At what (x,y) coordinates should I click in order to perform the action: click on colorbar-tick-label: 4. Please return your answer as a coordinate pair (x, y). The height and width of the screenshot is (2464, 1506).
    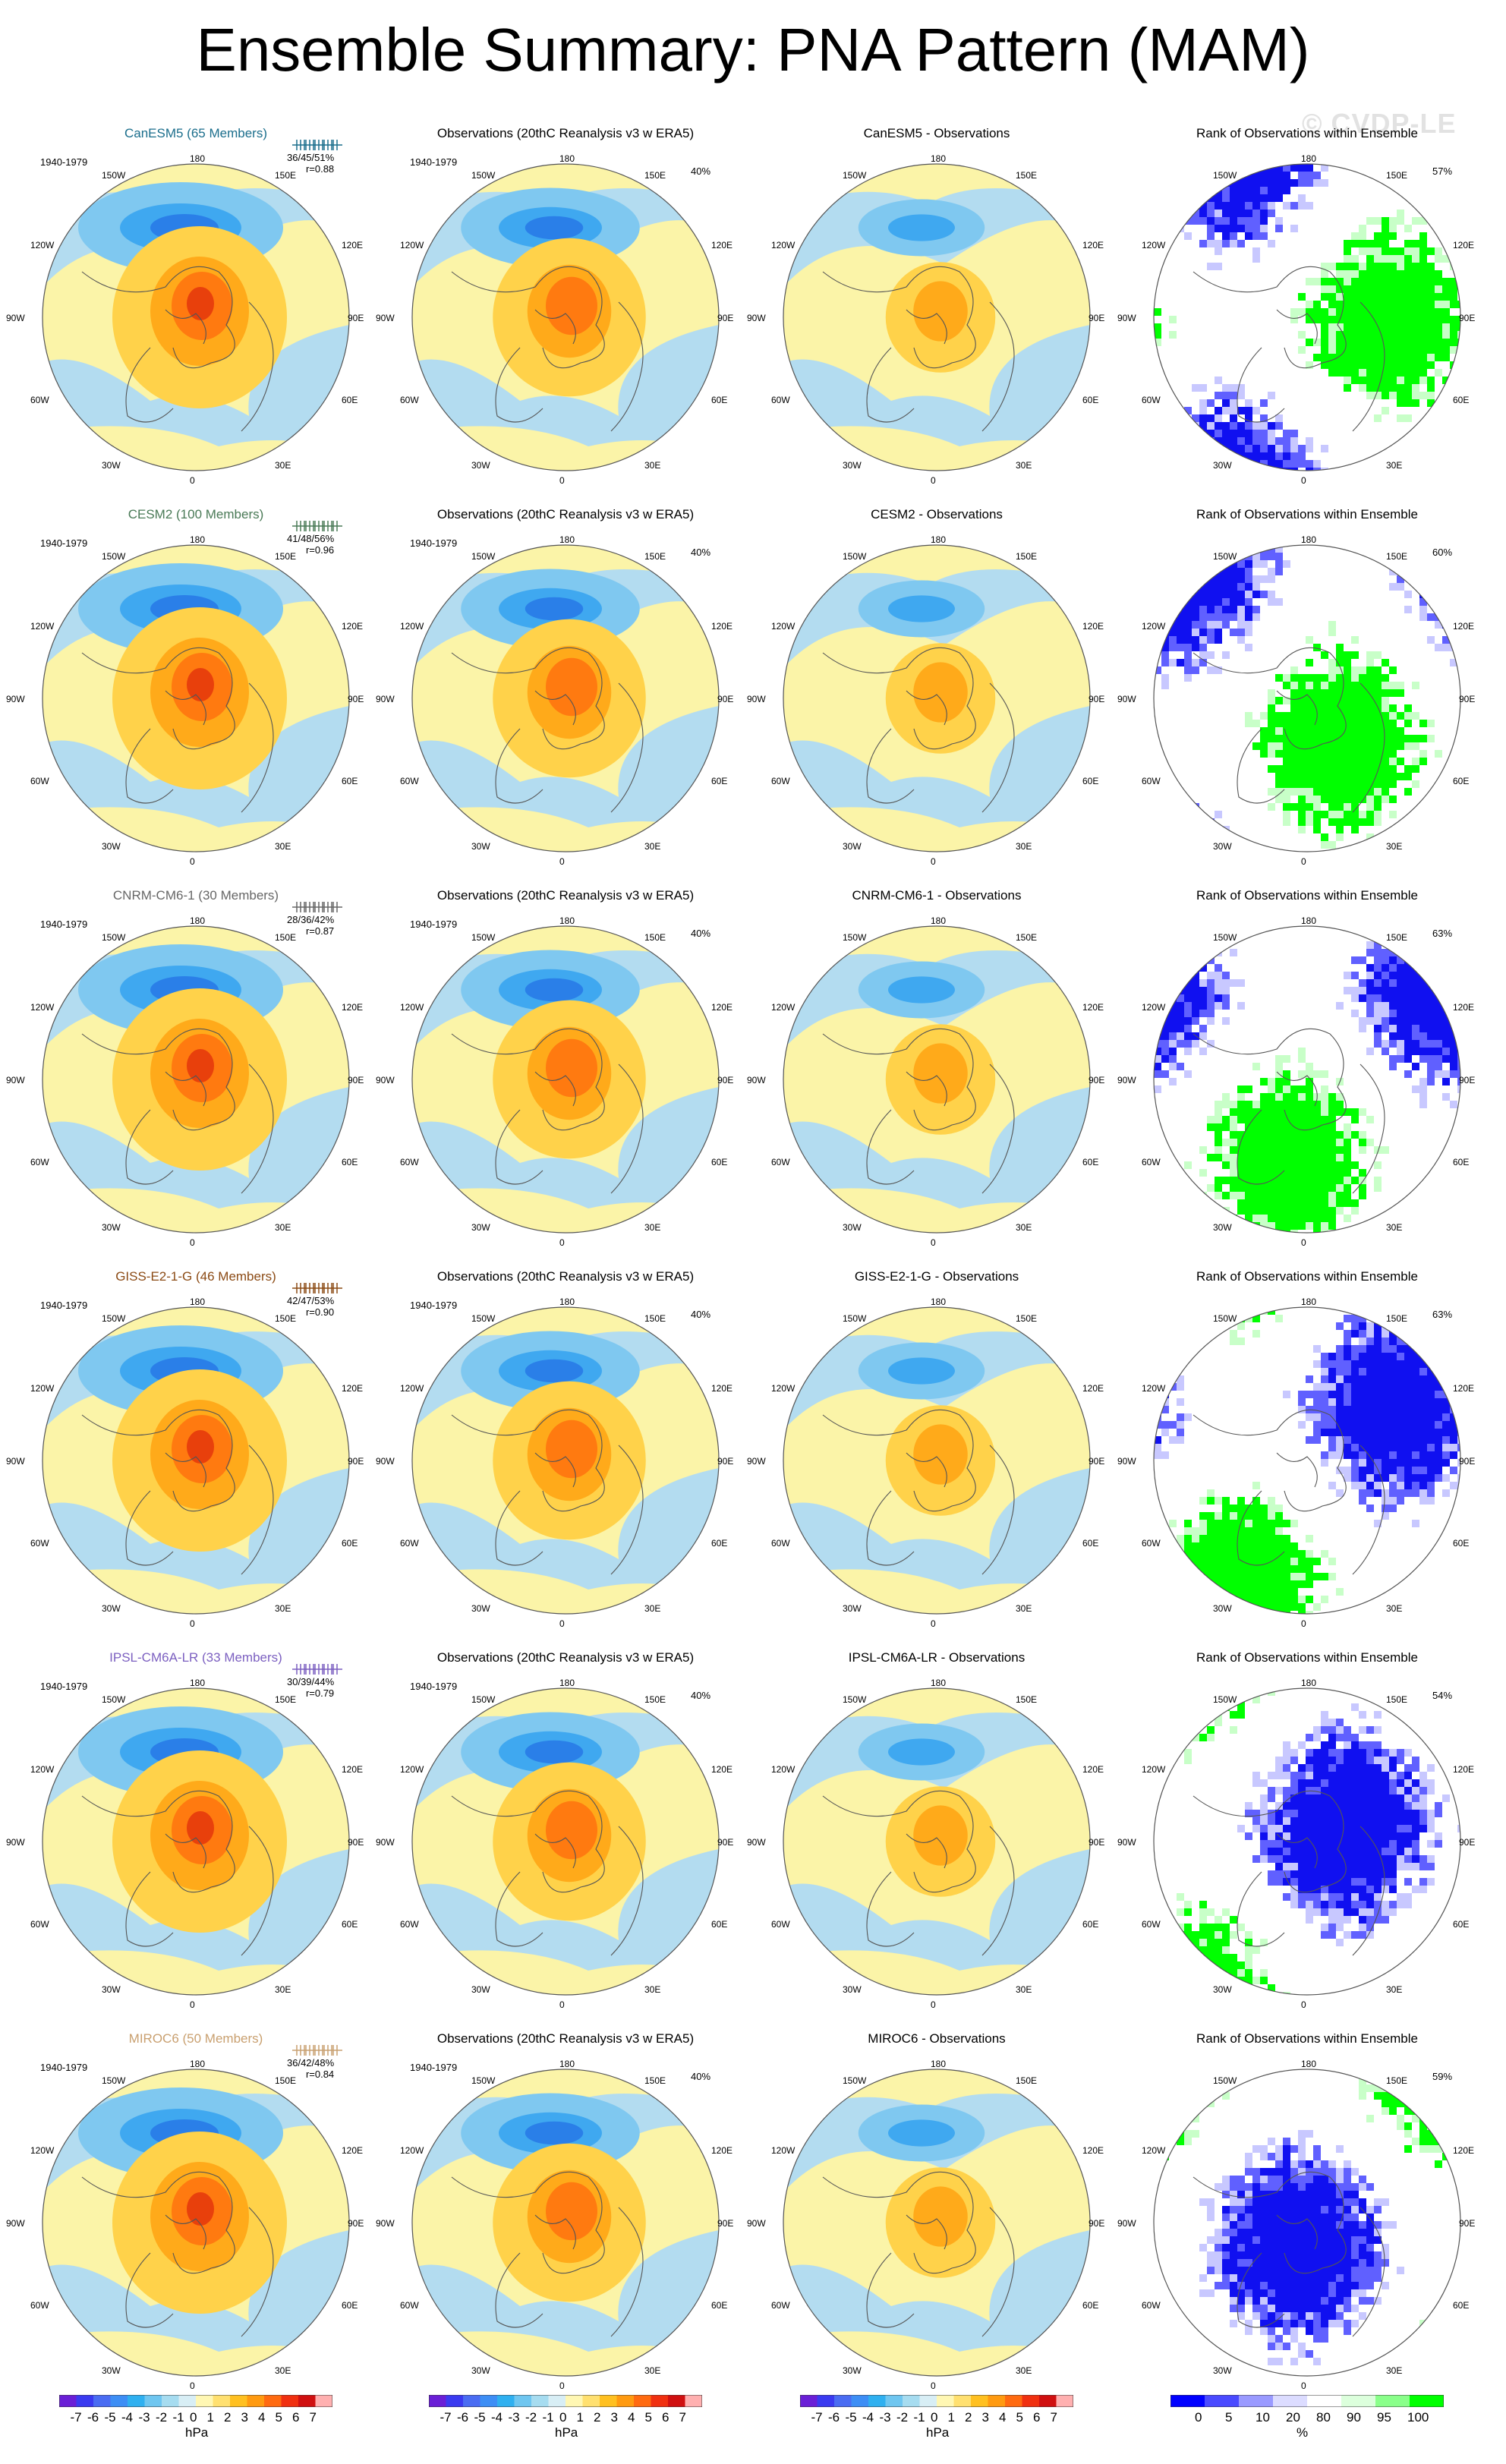
    Looking at the image, I should click on (631, 2417).